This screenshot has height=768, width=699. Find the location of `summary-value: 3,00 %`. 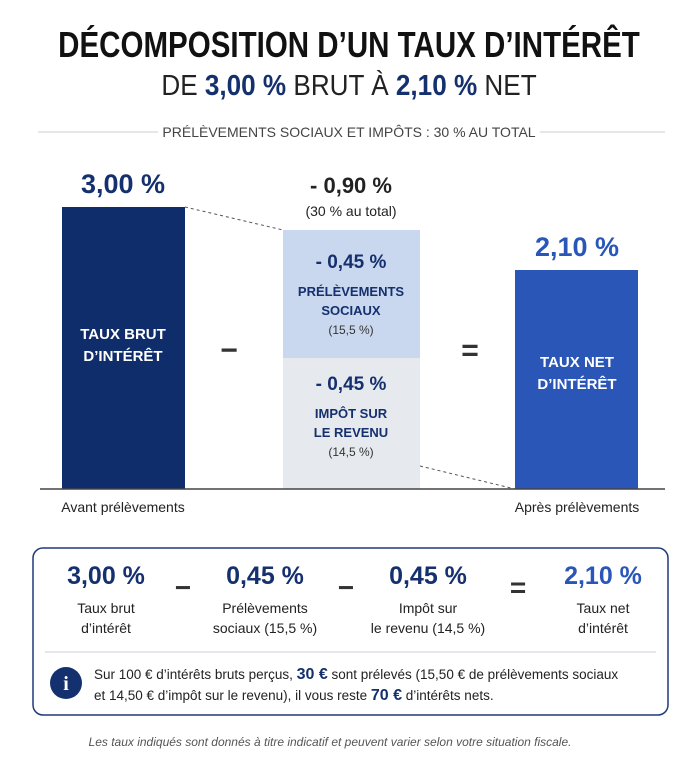

summary-value: 3,00 % is located at coordinates (106, 576).